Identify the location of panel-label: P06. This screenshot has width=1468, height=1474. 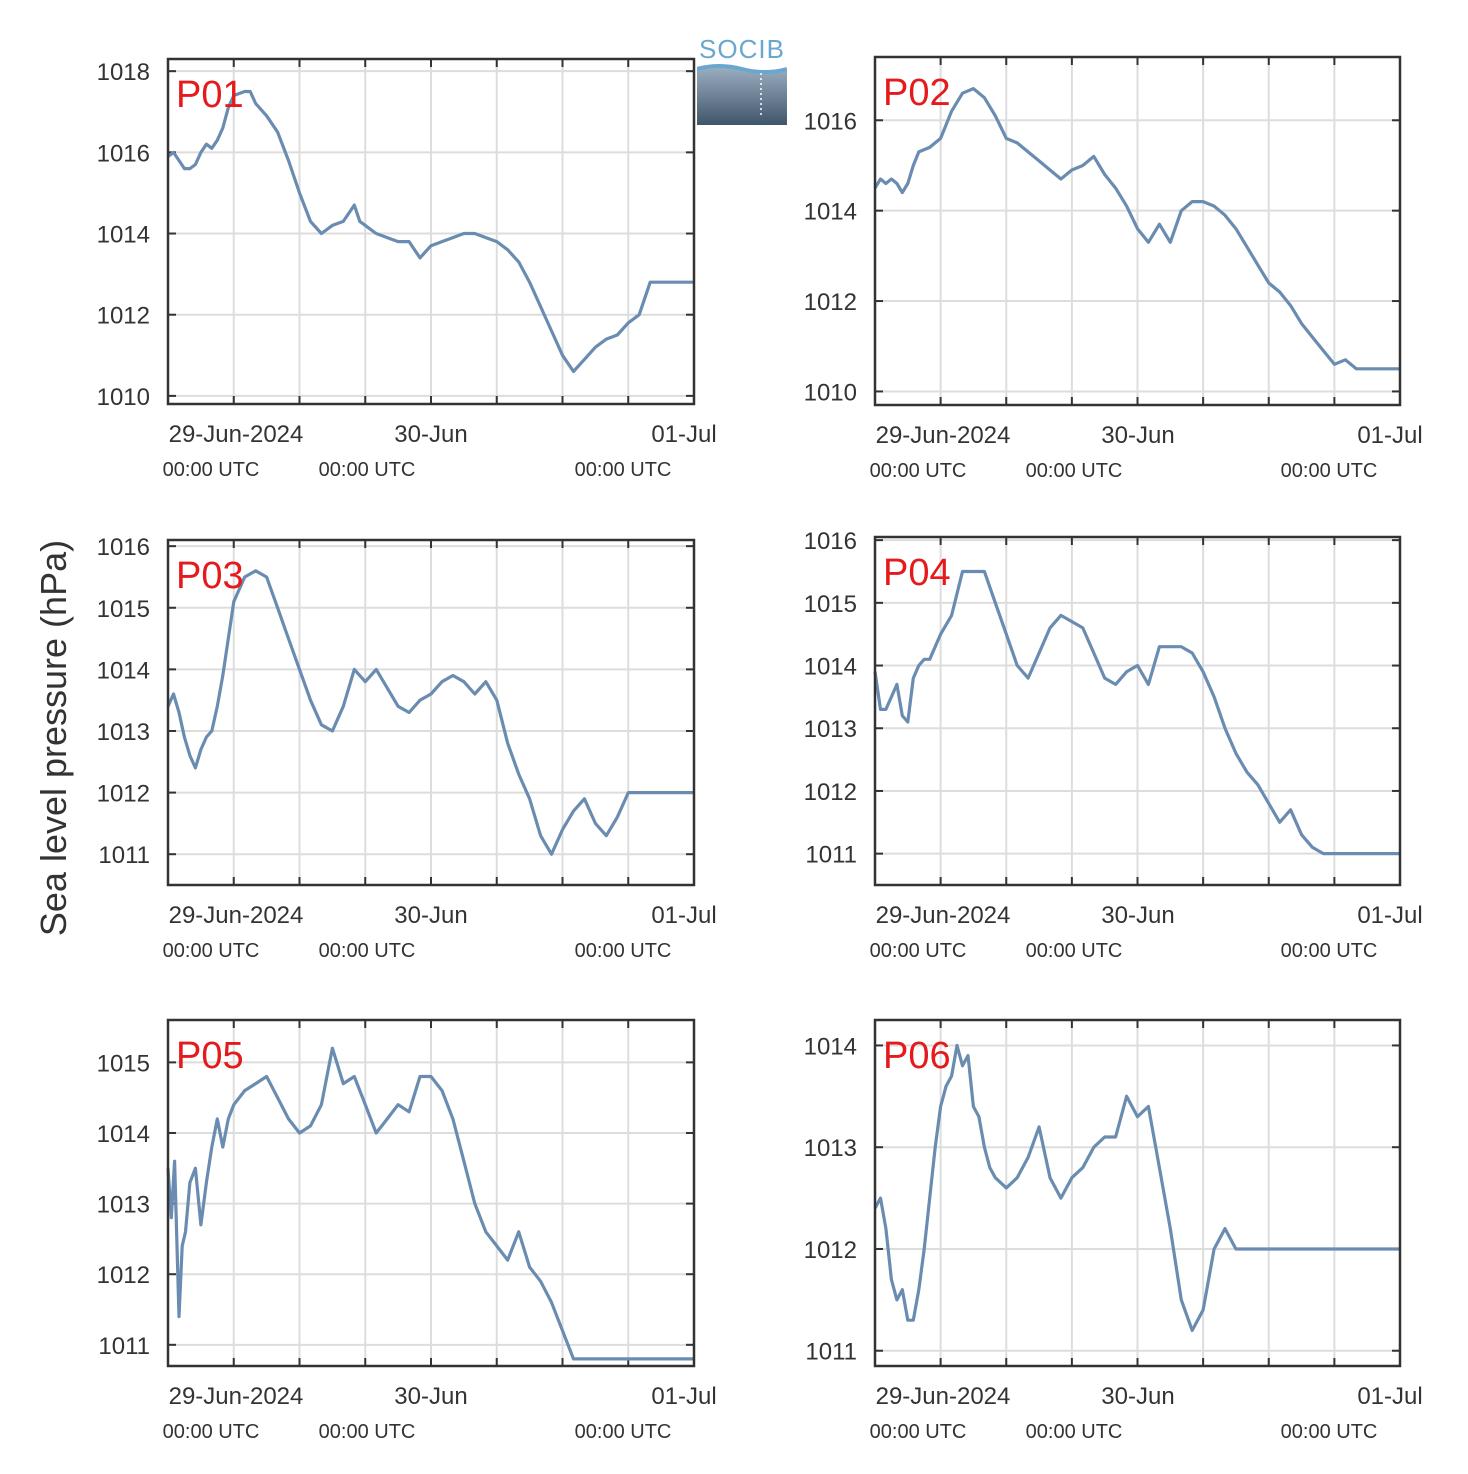
(917, 1056).